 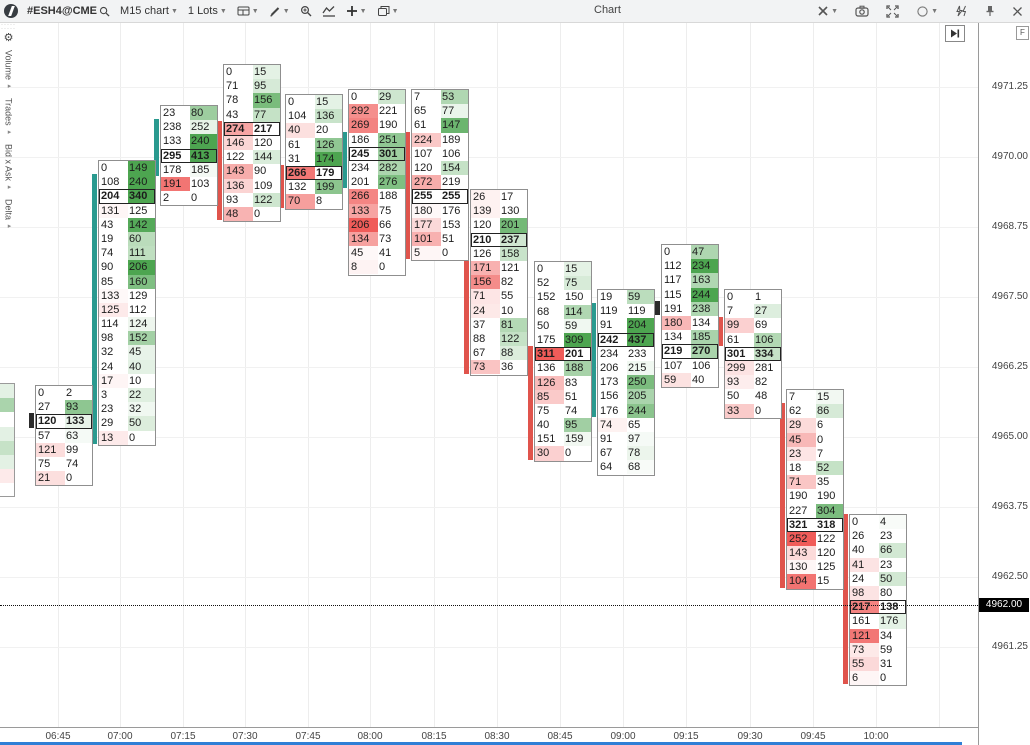 I want to click on footprint-row: 52 75, so click(x=563, y=283).